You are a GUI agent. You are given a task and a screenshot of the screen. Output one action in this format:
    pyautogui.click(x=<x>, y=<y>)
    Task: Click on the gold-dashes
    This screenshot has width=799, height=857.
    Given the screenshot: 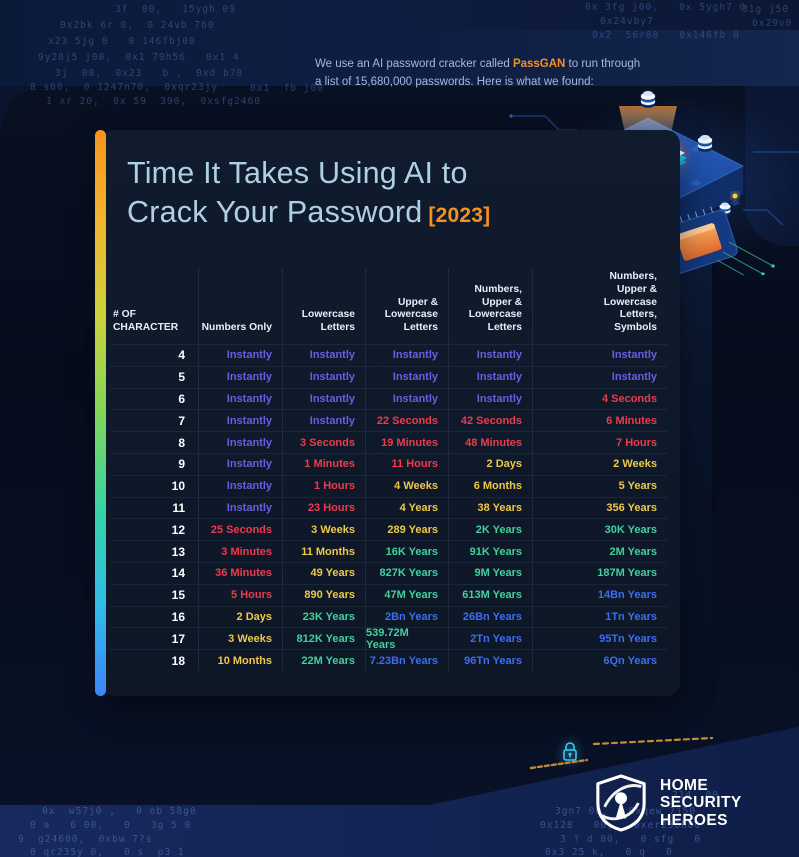 What is the action you would take?
    pyautogui.click(x=653, y=741)
    